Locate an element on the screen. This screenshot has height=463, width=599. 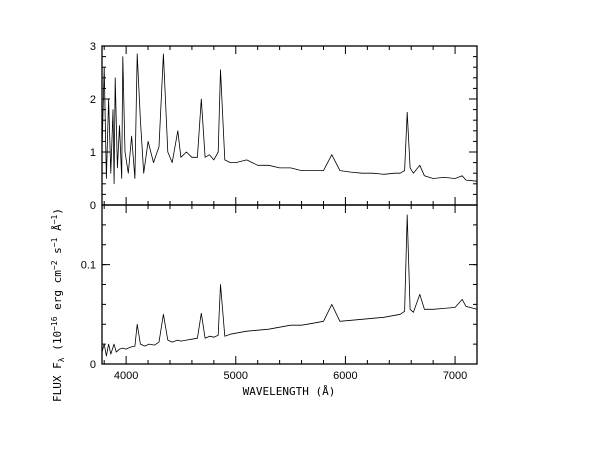
x-tick-label: 6000 is located at coordinates (345, 376).